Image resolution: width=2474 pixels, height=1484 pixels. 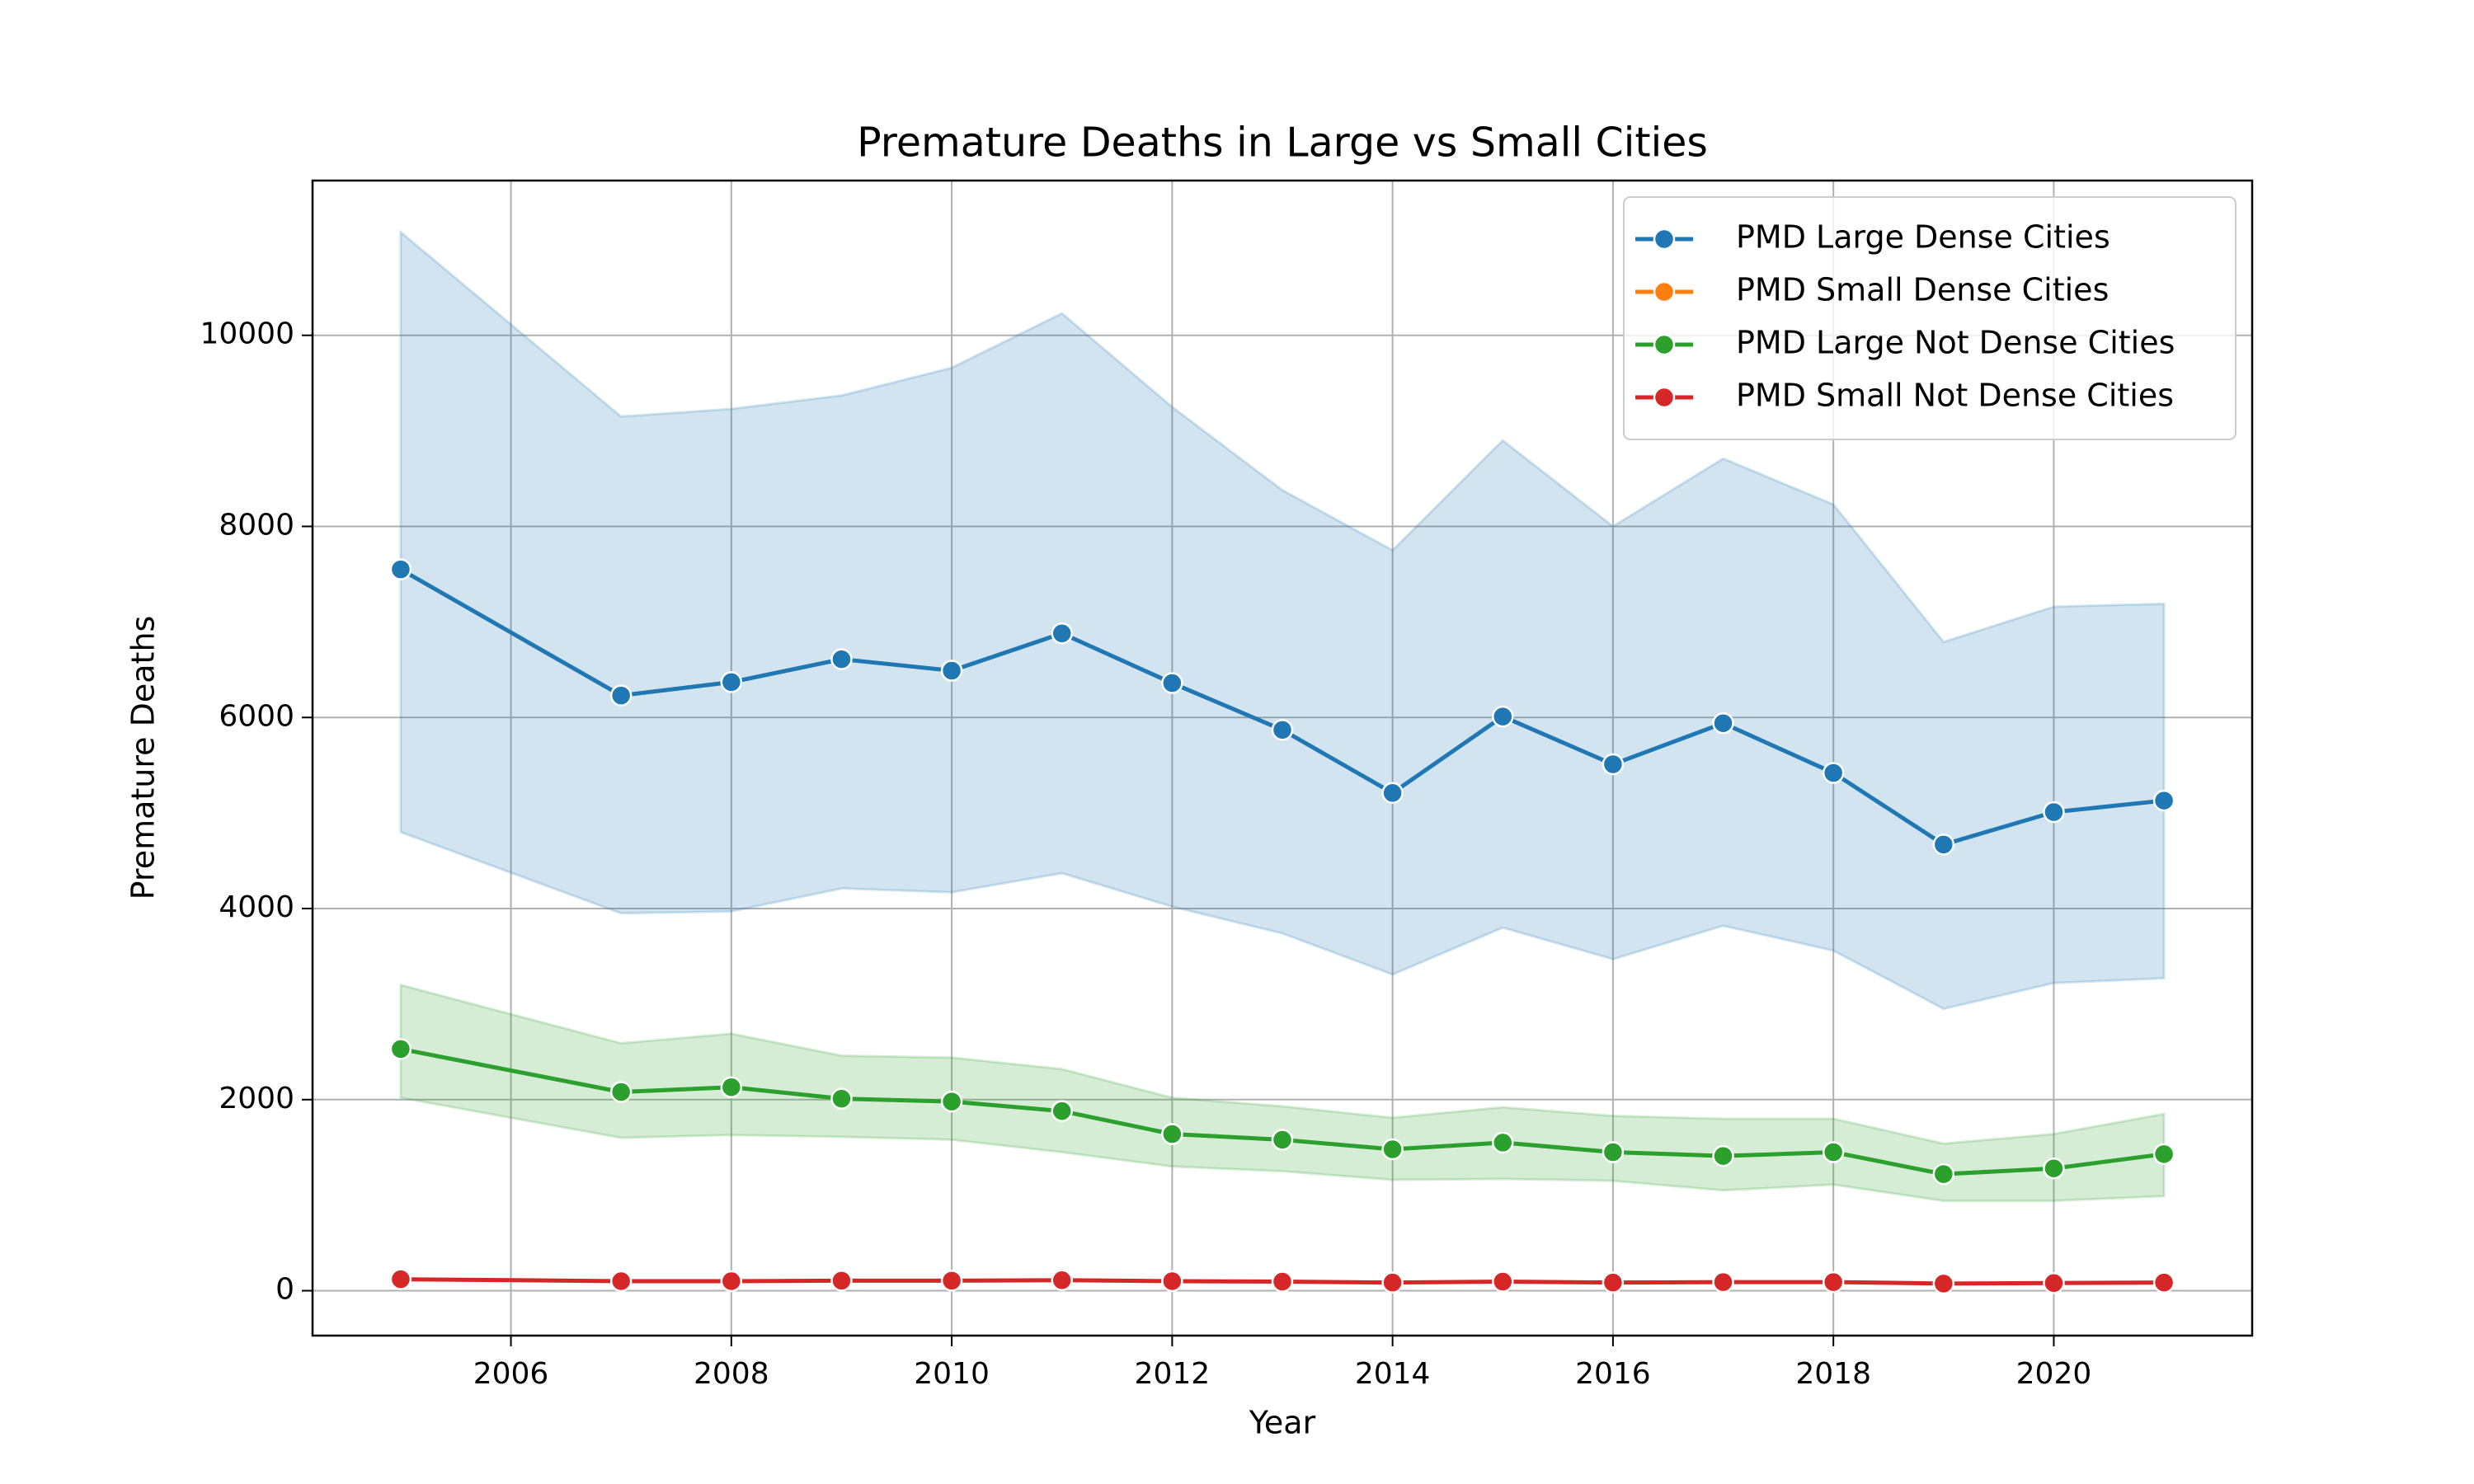 What do you see at coordinates (1955, 396) in the screenshot?
I see `legend-label: PMD Small Not Dense Cities` at bounding box center [1955, 396].